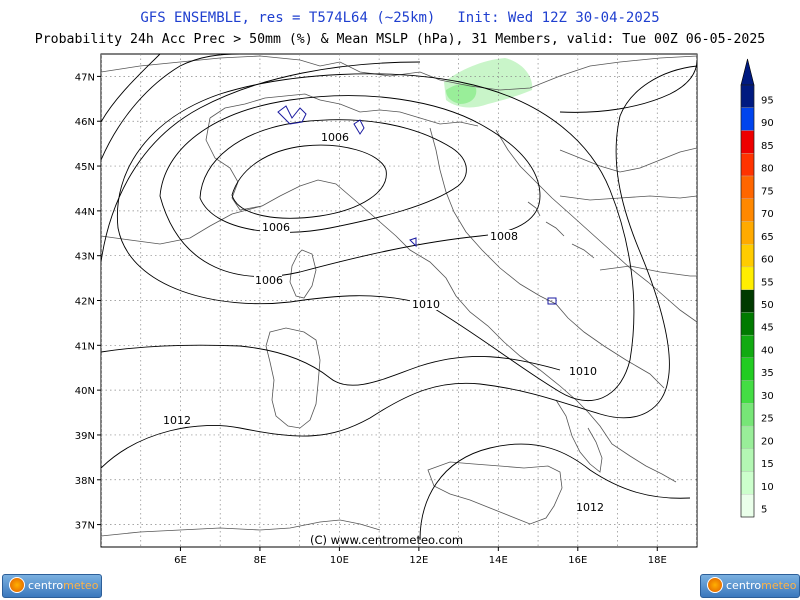 This screenshot has width=800, height=600. What do you see at coordinates (85, 436) in the screenshot?
I see `lat-tick-label: 39N` at bounding box center [85, 436].